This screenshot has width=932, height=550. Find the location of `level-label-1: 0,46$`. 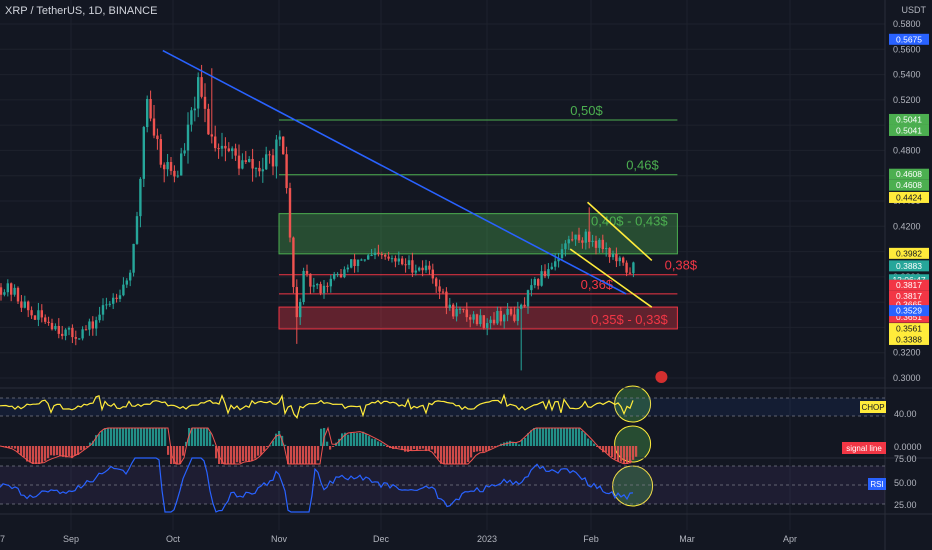

level-label-1: 0,46$ is located at coordinates (642, 165).